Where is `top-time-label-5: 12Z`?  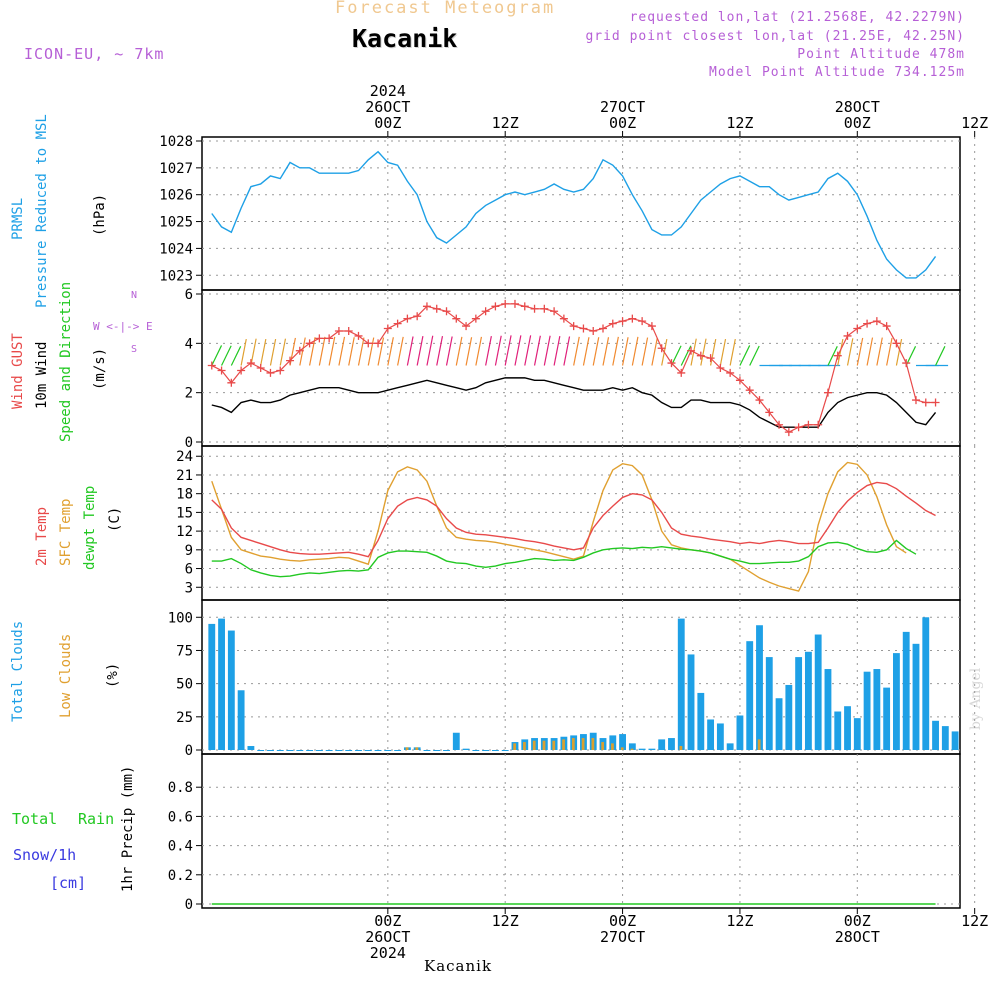
top-time-label-5: 12Z is located at coordinates (967, 123).